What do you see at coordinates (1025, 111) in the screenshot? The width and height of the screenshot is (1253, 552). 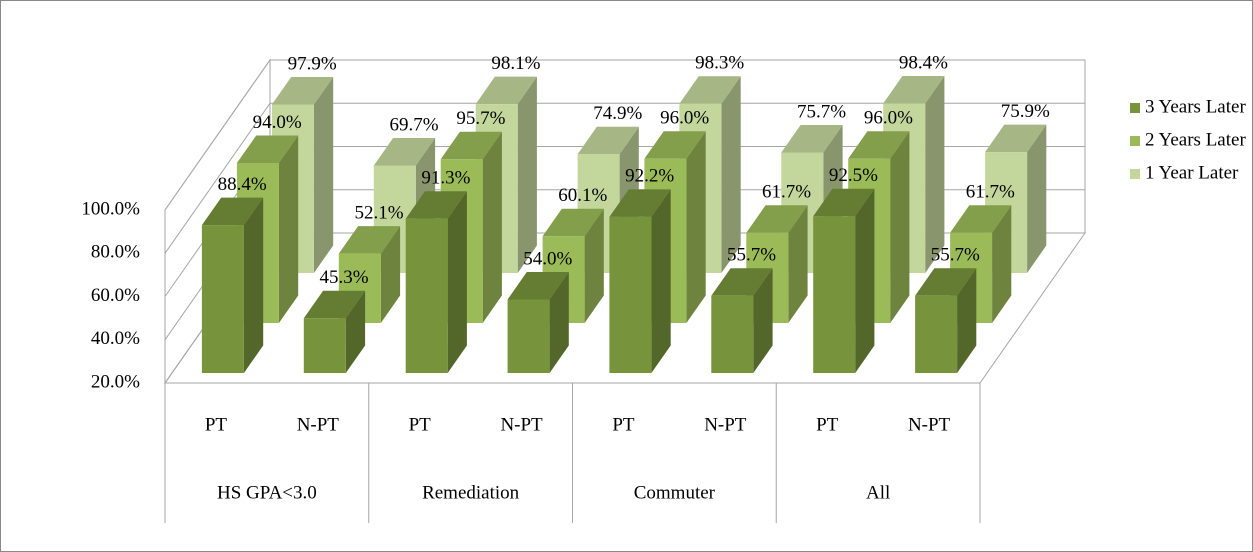 I see `value-label: 75.9%` at bounding box center [1025, 111].